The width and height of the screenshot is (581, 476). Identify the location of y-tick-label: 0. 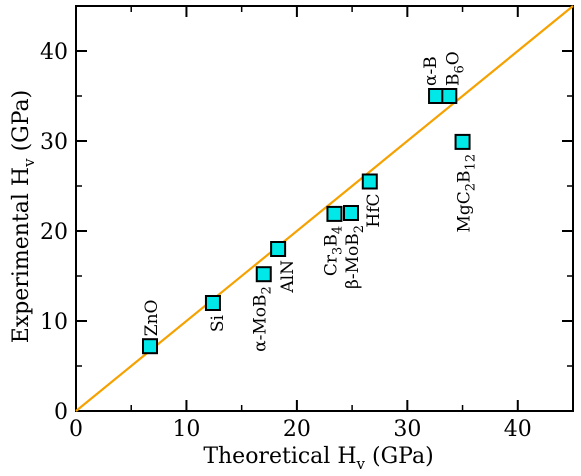
(61, 412).